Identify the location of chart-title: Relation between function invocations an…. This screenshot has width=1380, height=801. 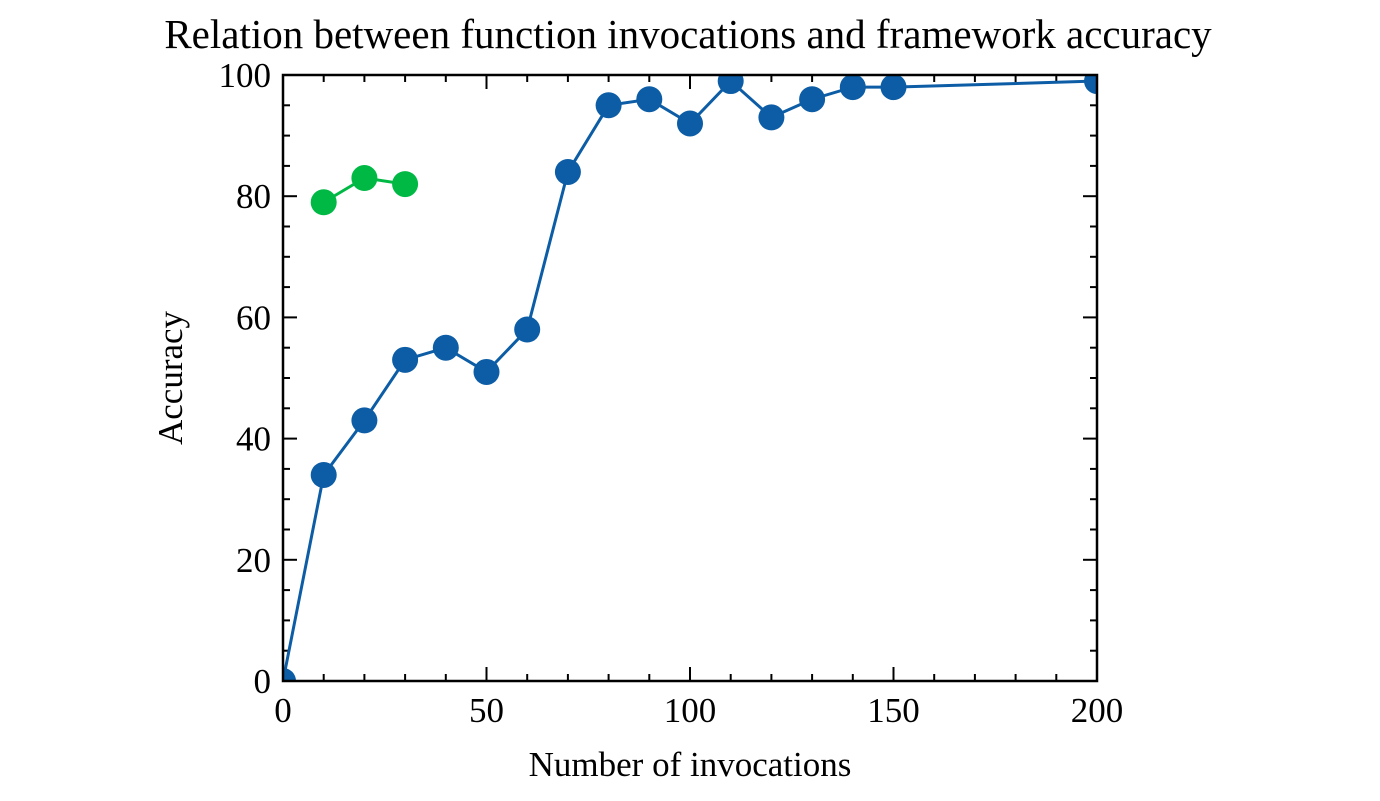
(688, 34).